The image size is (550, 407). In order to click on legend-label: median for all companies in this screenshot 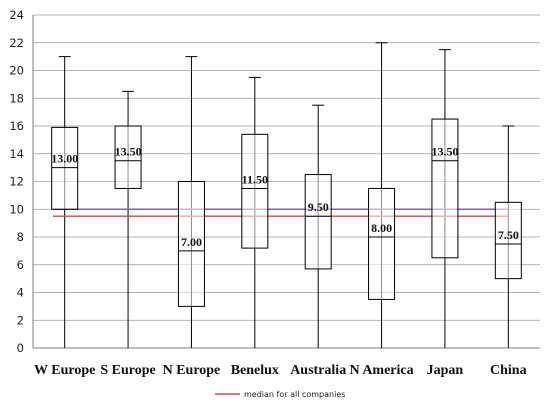, I will do `click(294, 394)`.